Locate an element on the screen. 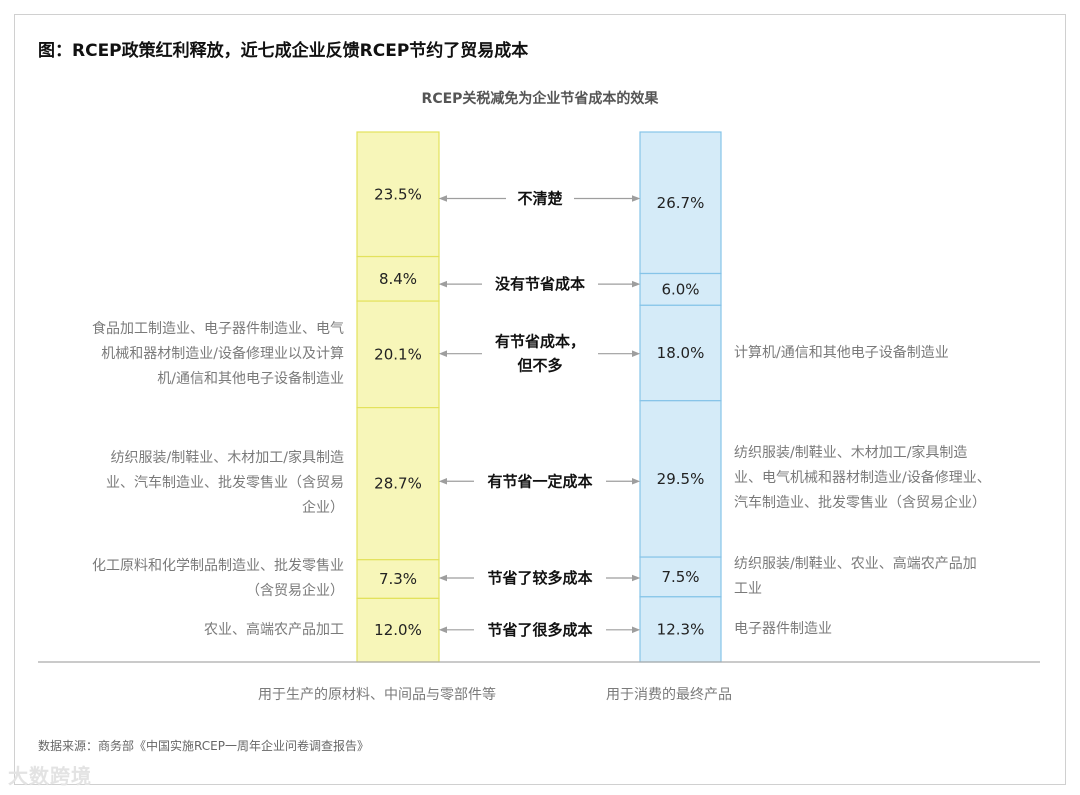 The image size is (1080, 795). left-industry-note-line: 机械和器材制造业/设备修理业以及计算 is located at coordinates (222, 353).